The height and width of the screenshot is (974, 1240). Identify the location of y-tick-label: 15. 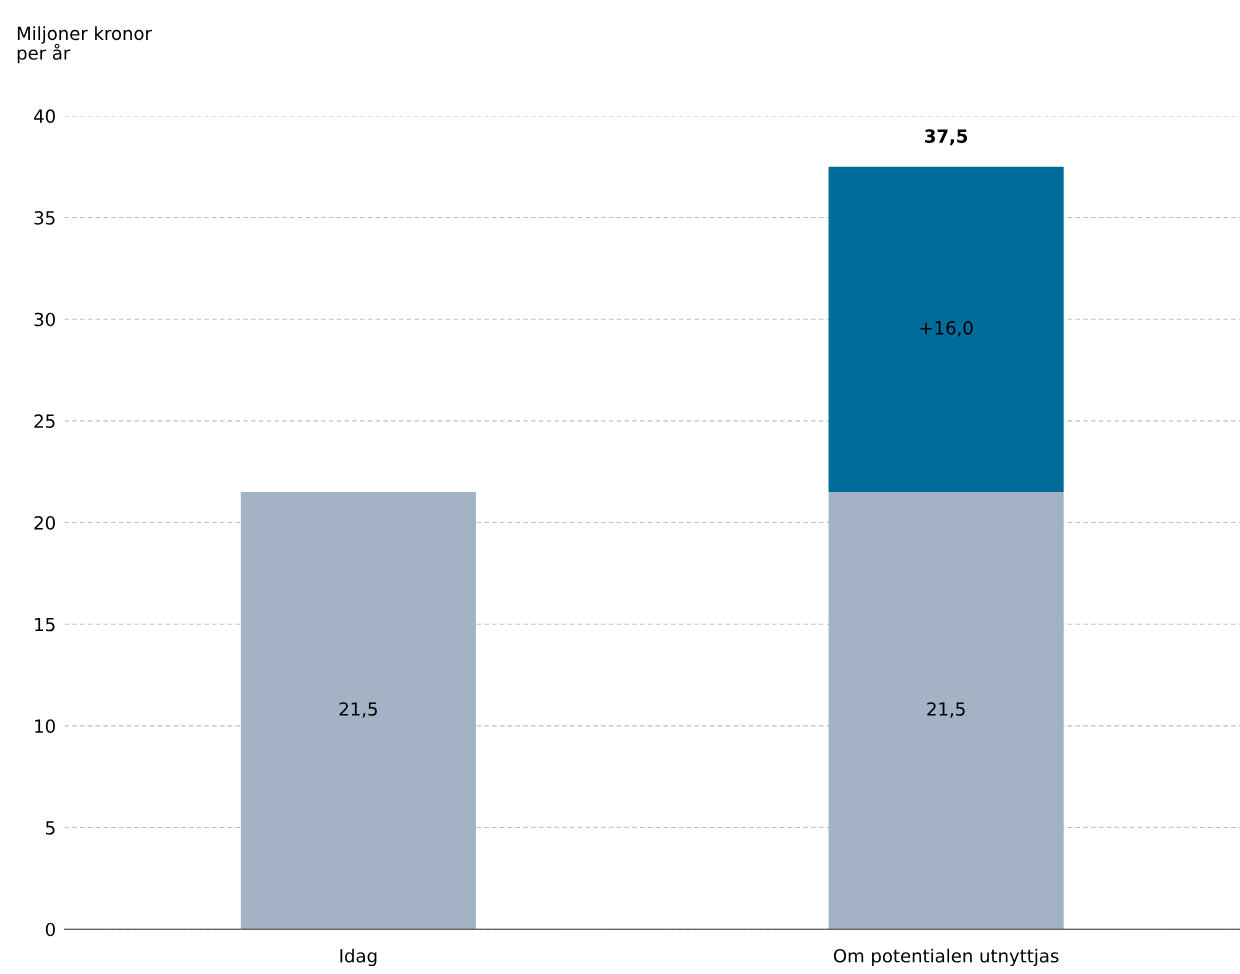
(45, 624).